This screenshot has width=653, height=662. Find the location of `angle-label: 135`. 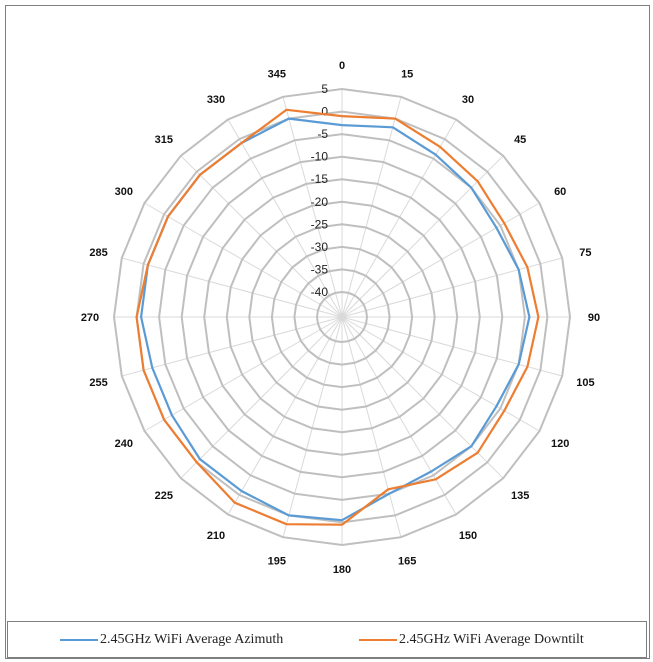

angle-label: 135 is located at coordinates (520, 496).